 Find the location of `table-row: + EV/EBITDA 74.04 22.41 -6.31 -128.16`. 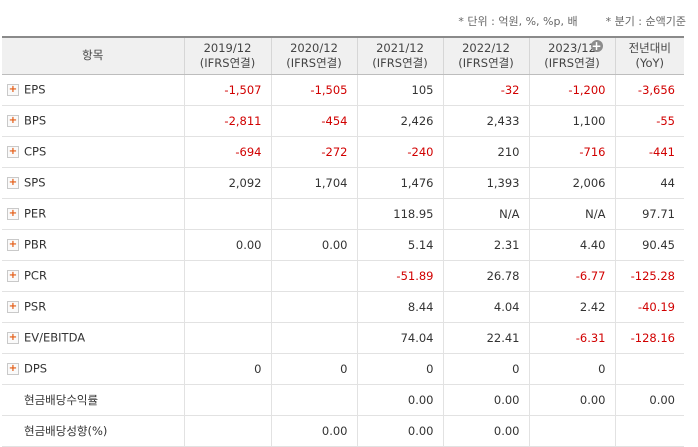

table-row: + EV/EBITDA 74.04 22.41 -6.31 -128.16 is located at coordinates (343, 338).